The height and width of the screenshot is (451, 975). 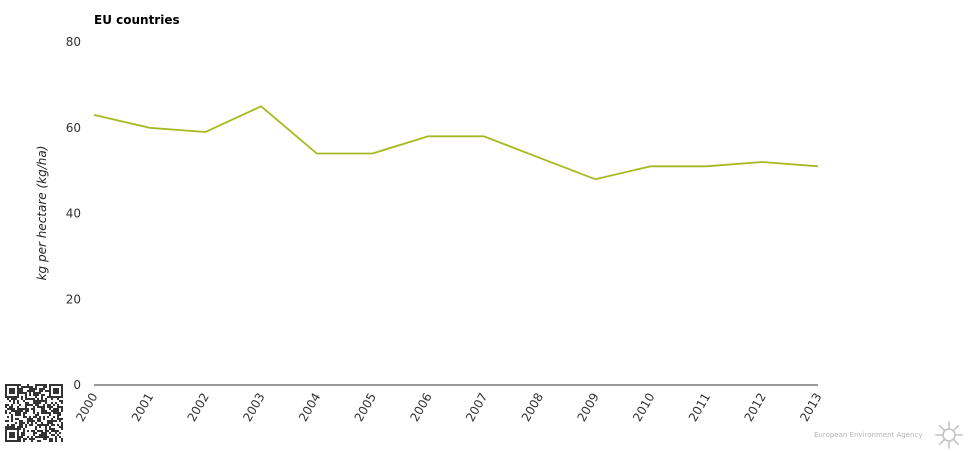 What do you see at coordinates (476, 407) in the screenshot?
I see `x-tick-label: 2007` at bounding box center [476, 407].